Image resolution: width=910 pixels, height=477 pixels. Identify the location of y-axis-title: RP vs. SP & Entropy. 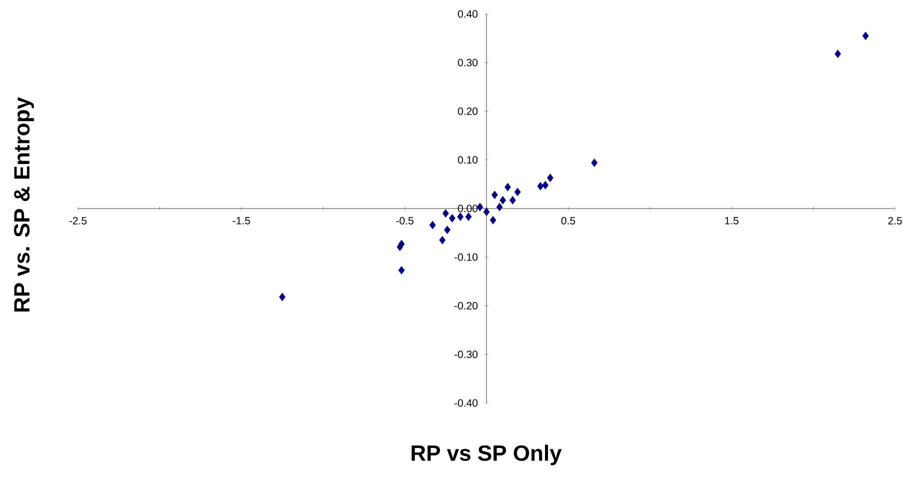
(24, 204).